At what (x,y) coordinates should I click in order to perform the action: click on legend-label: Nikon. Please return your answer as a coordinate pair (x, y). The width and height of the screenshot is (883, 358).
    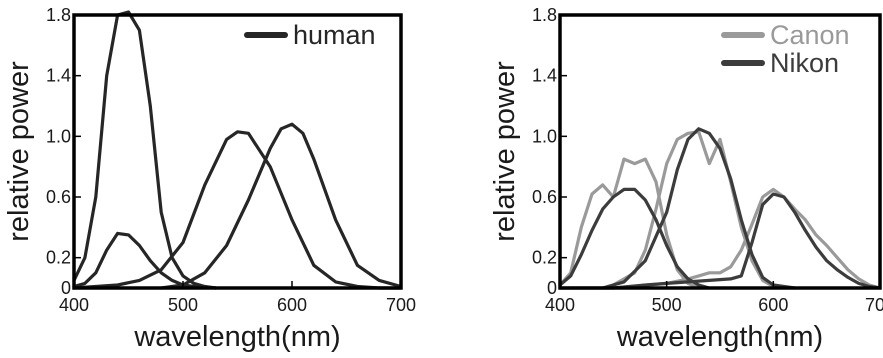
    Looking at the image, I should click on (804, 63).